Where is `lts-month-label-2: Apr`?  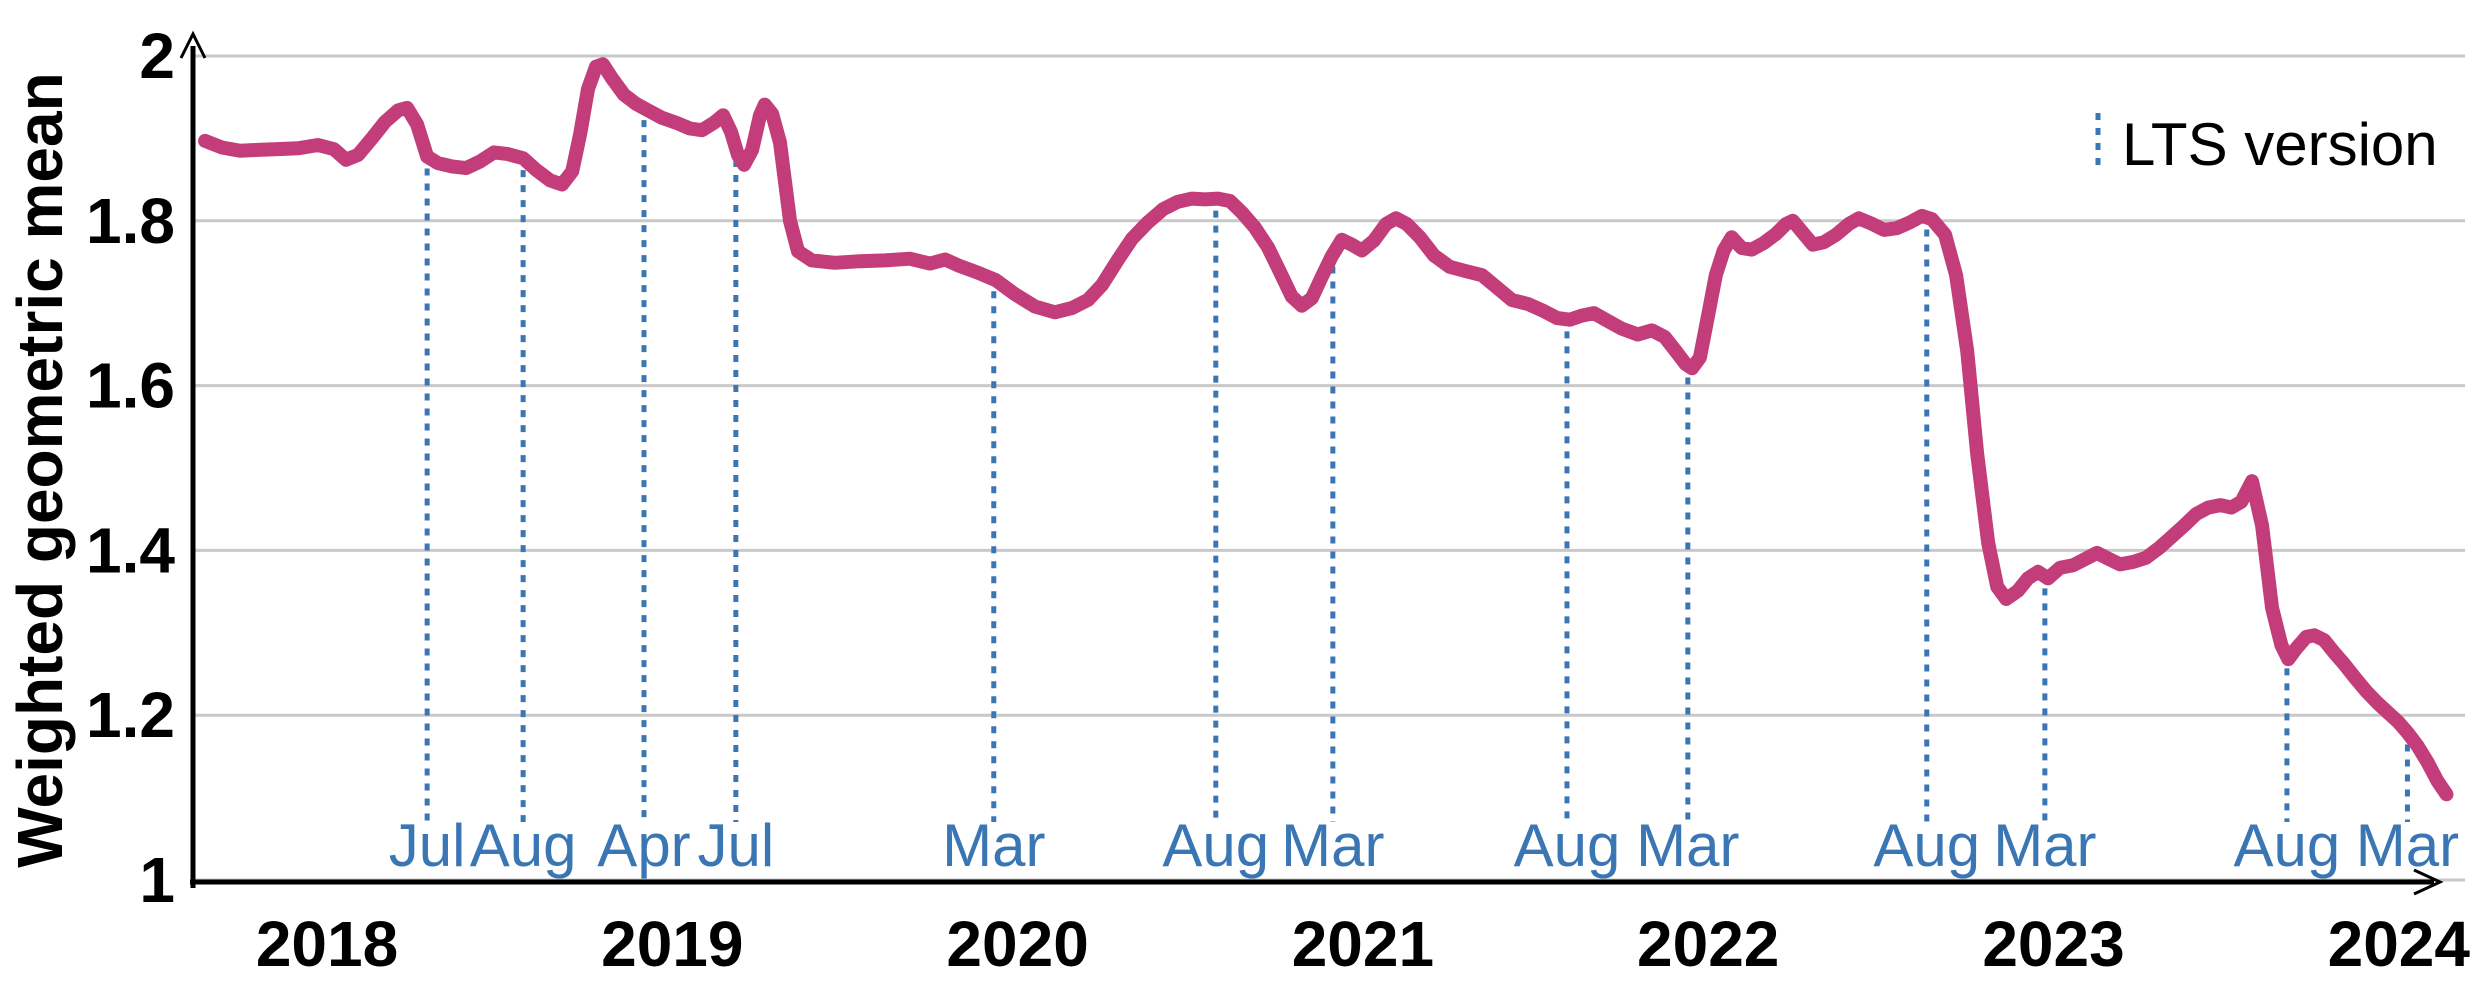 lts-month-label-2: Apr is located at coordinates (643, 845).